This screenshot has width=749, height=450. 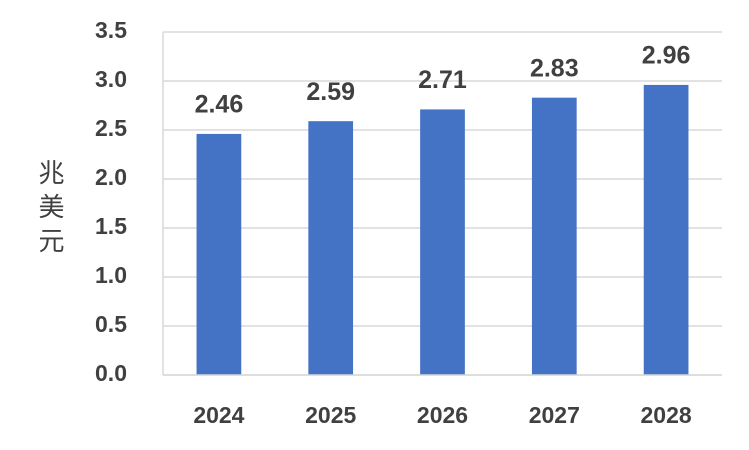 What do you see at coordinates (442, 80) in the screenshot?
I see `value-label: 2.71` at bounding box center [442, 80].